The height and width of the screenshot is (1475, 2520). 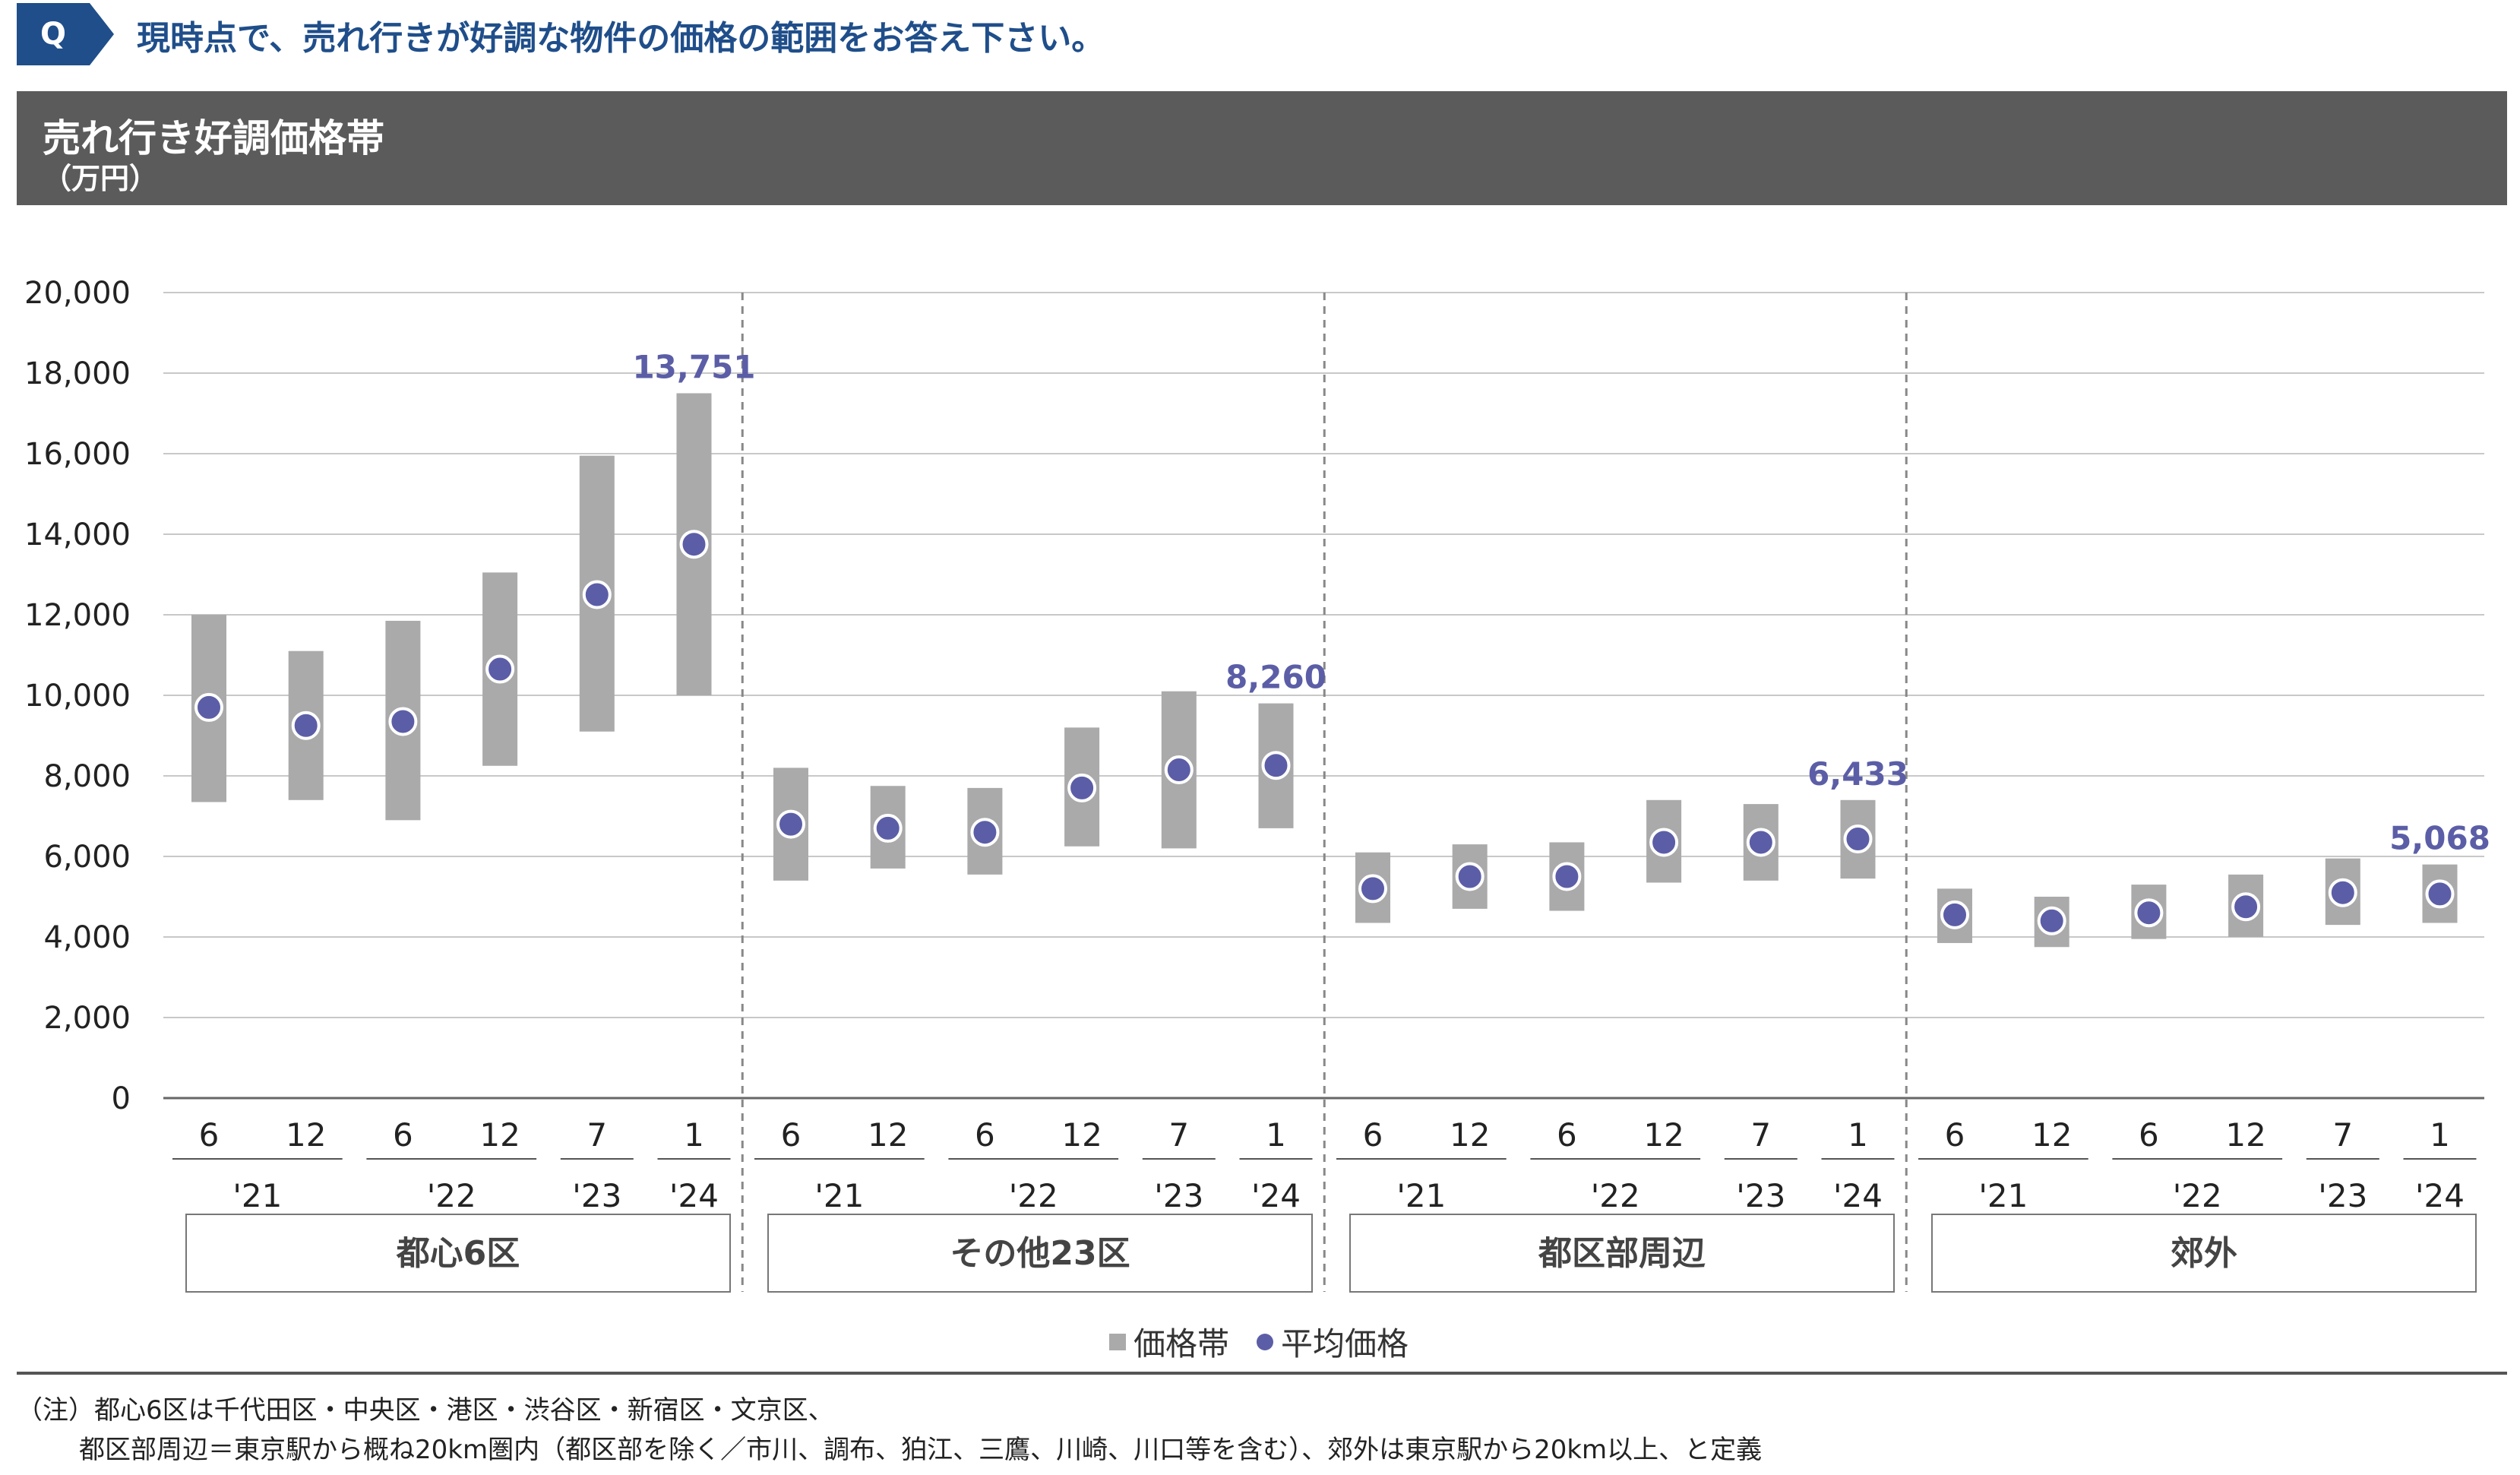 What do you see at coordinates (101, 178) in the screenshot?
I see `chart-unit: （万円）` at bounding box center [101, 178].